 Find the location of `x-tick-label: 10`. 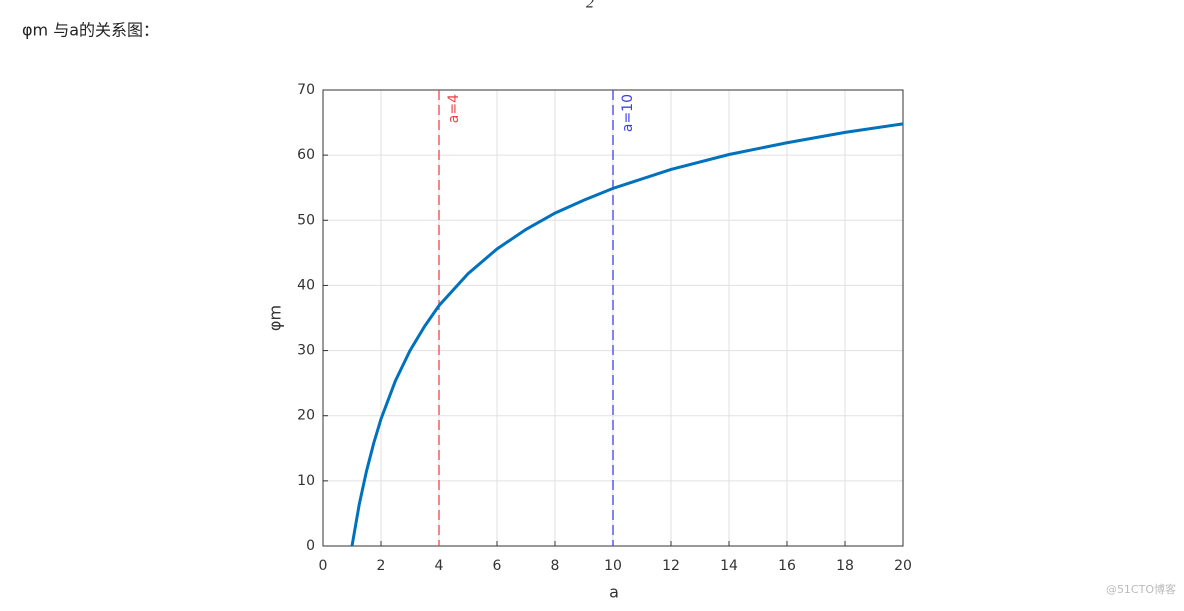

x-tick-label: 10 is located at coordinates (613, 566).